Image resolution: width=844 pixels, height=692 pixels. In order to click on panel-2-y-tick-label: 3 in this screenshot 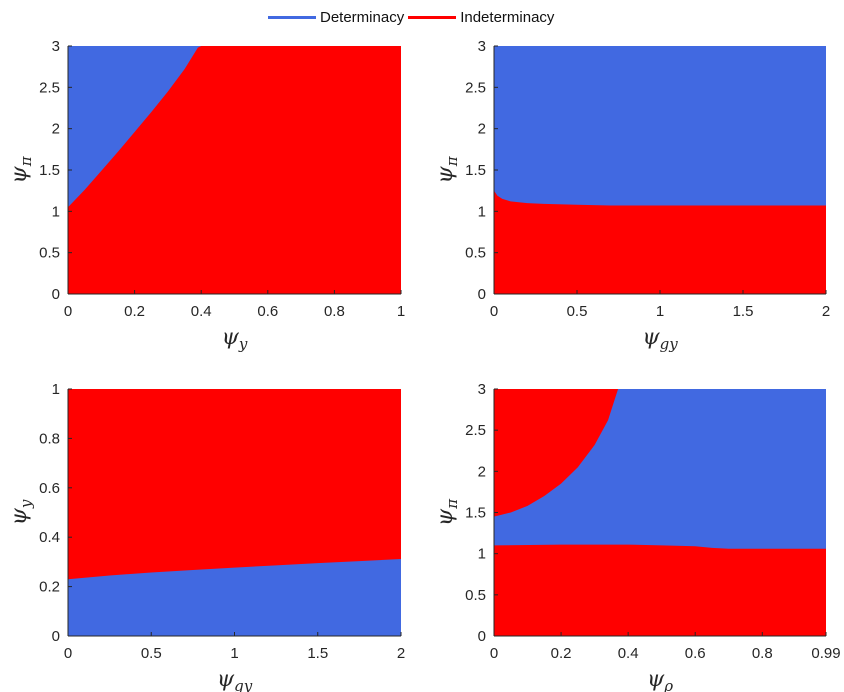, I will do `click(482, 46)`.